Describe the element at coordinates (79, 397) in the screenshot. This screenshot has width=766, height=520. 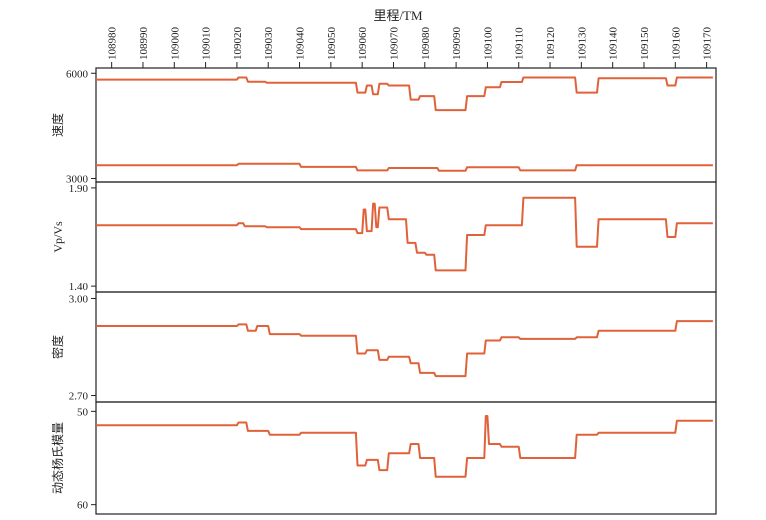
I see `y-tick-label: 2.70` at that location.